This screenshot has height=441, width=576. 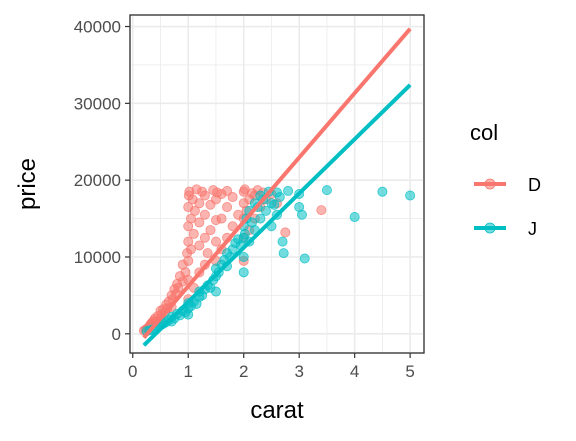 What do you see at coordinates (507, 185) in the screenshot?
I see `legend-item-D: D` at bounding box center [507, 185].